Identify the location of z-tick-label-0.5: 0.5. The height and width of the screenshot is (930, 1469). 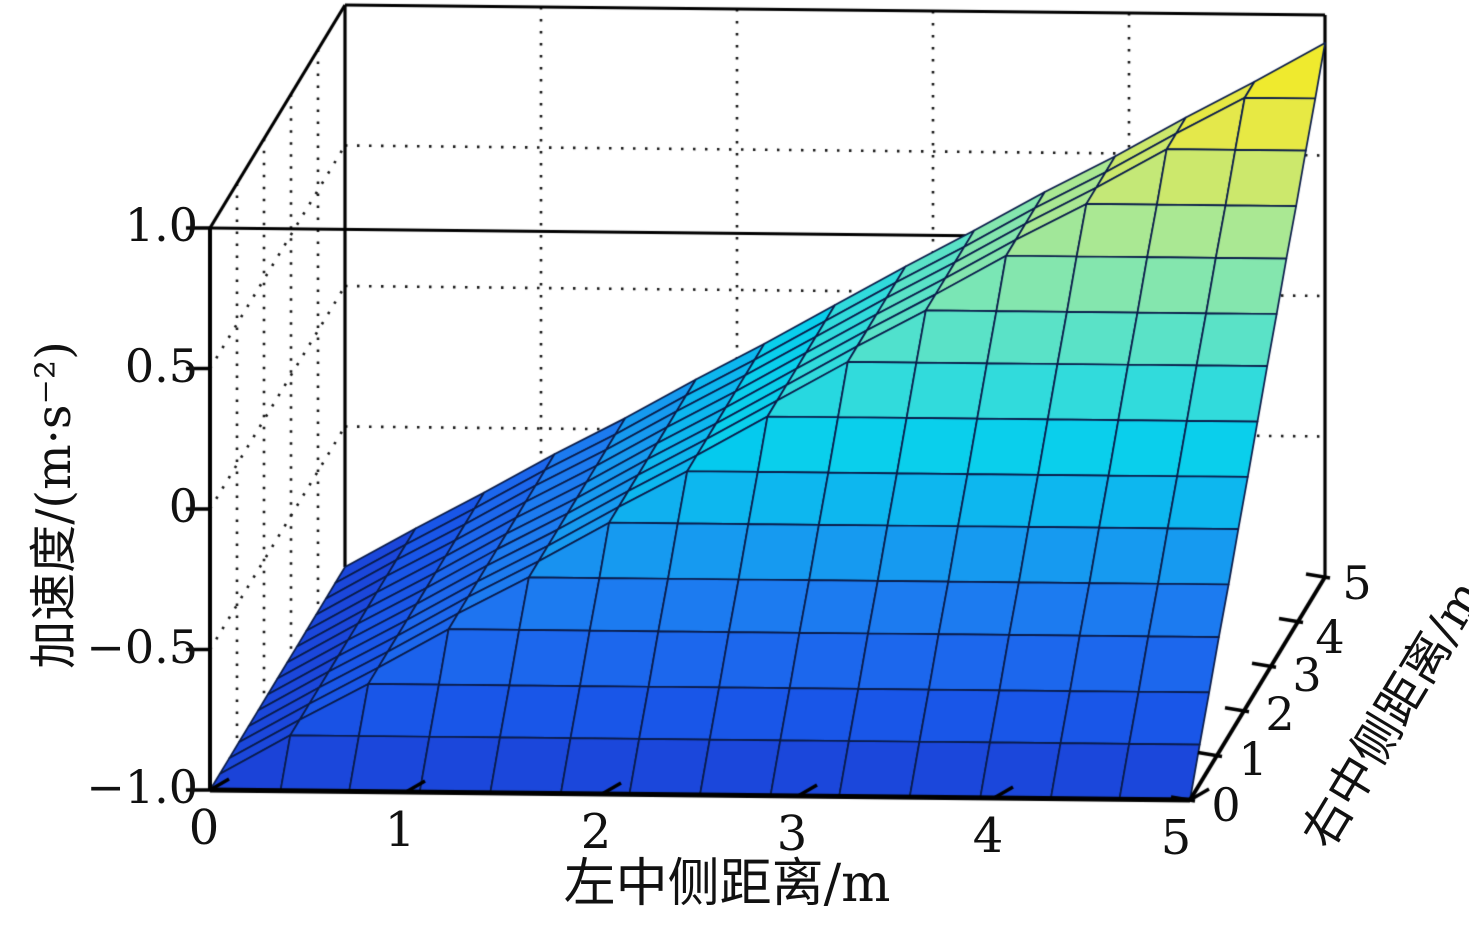
(161, 366).